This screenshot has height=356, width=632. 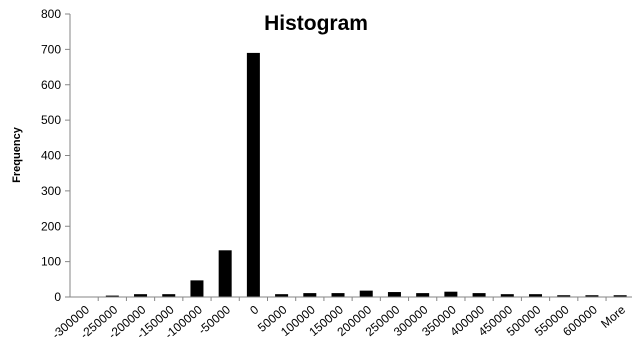 I want to click on y-tick-label: 100, so click(x=51, y=262).